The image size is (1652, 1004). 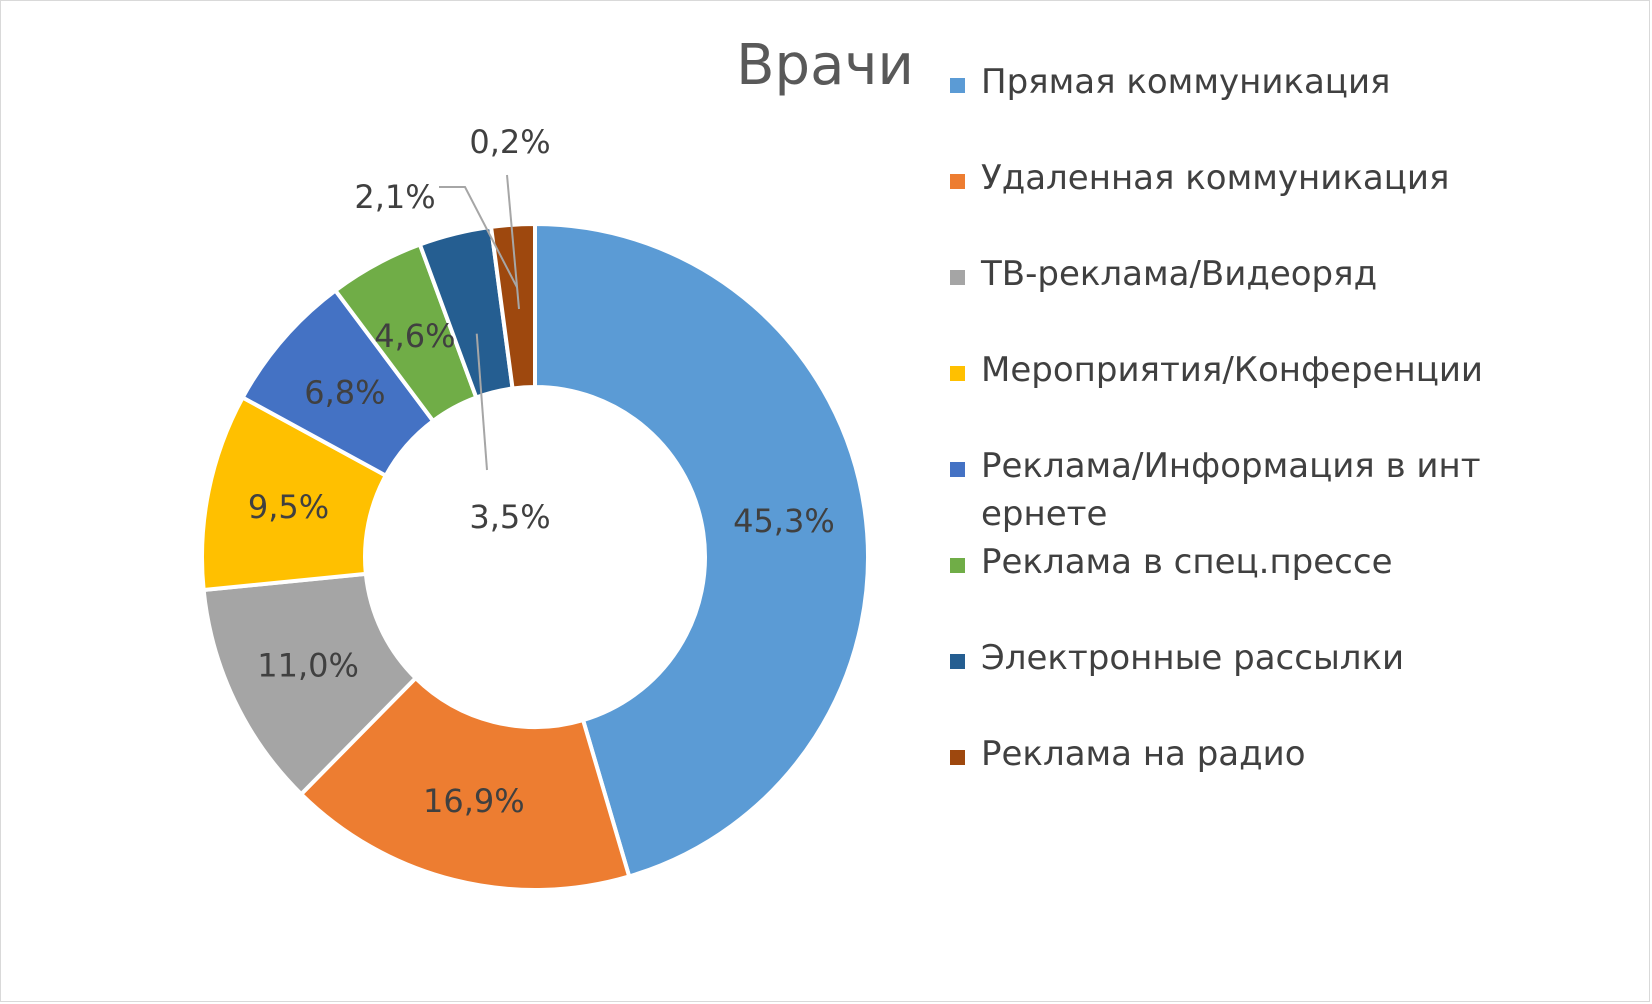 I want to click on data-label-extra: 0,2%, so click(x=509, y=142).